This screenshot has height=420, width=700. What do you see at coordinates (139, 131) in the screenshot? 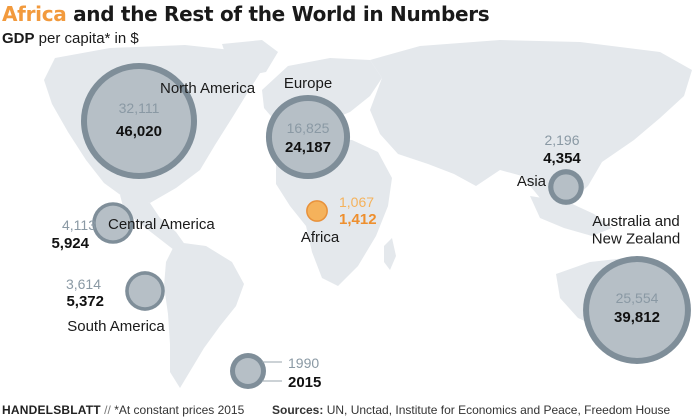
I see `value-2015-north-america: 46,020` at bounding box center [139, 131].